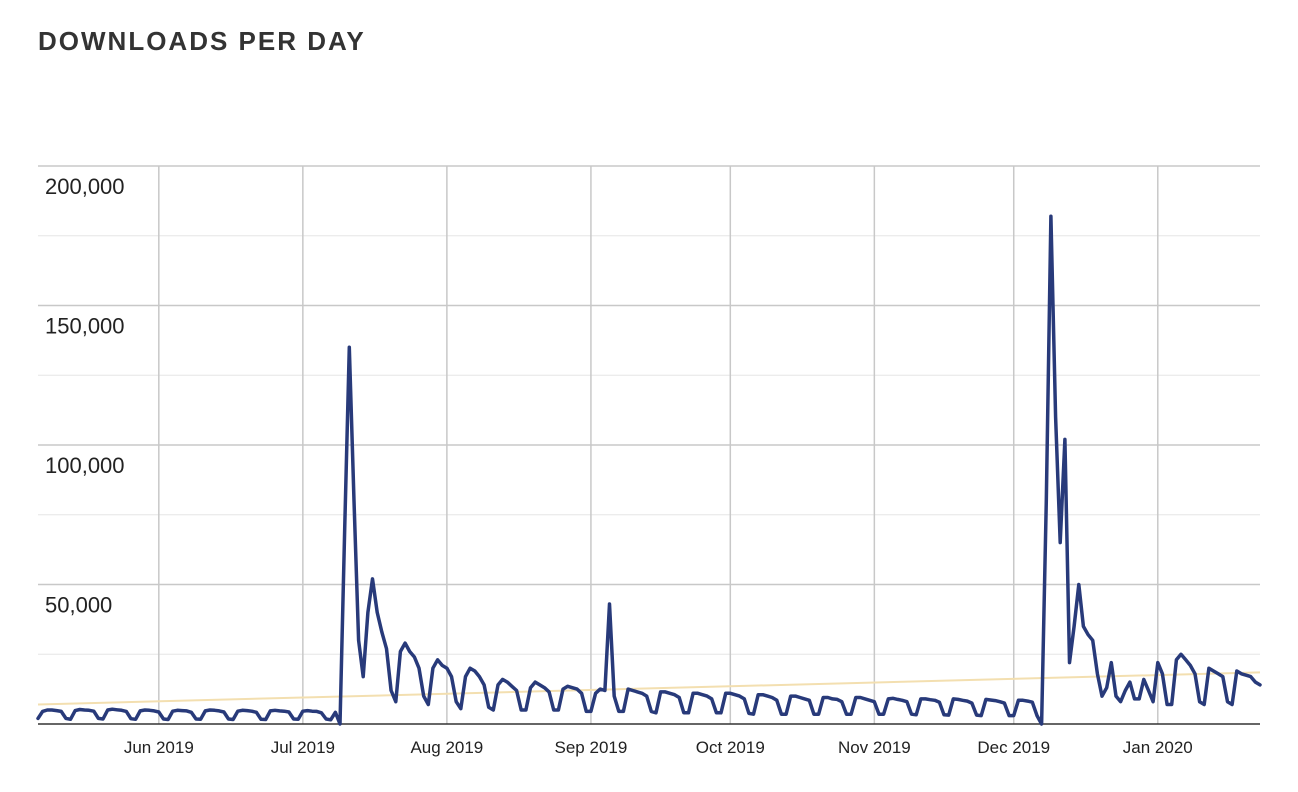  I want to click on y-tick-label: 200,000, so click(85, 186).